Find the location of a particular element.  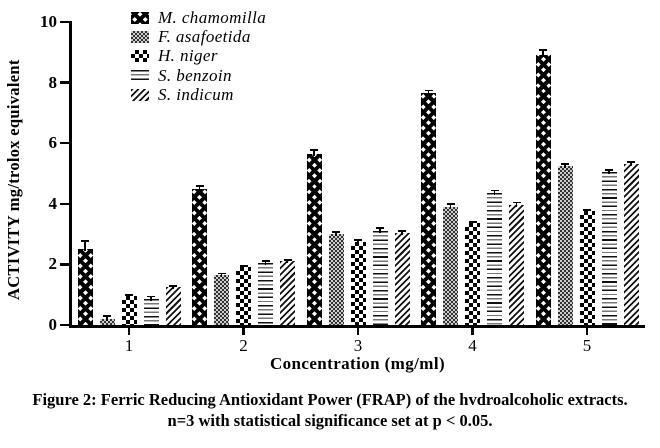

checkerboard-swatch-icon is located at coordinates (140, 56).